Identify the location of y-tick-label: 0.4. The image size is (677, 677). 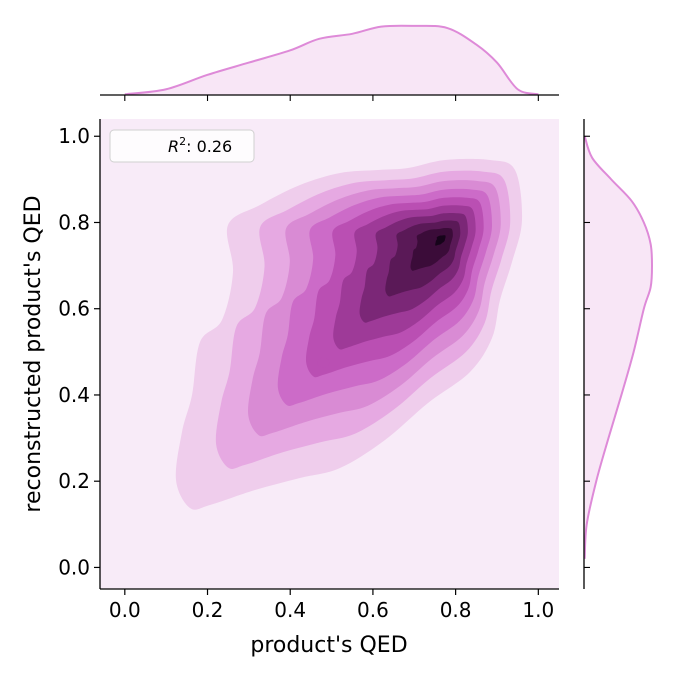
(74, 395).